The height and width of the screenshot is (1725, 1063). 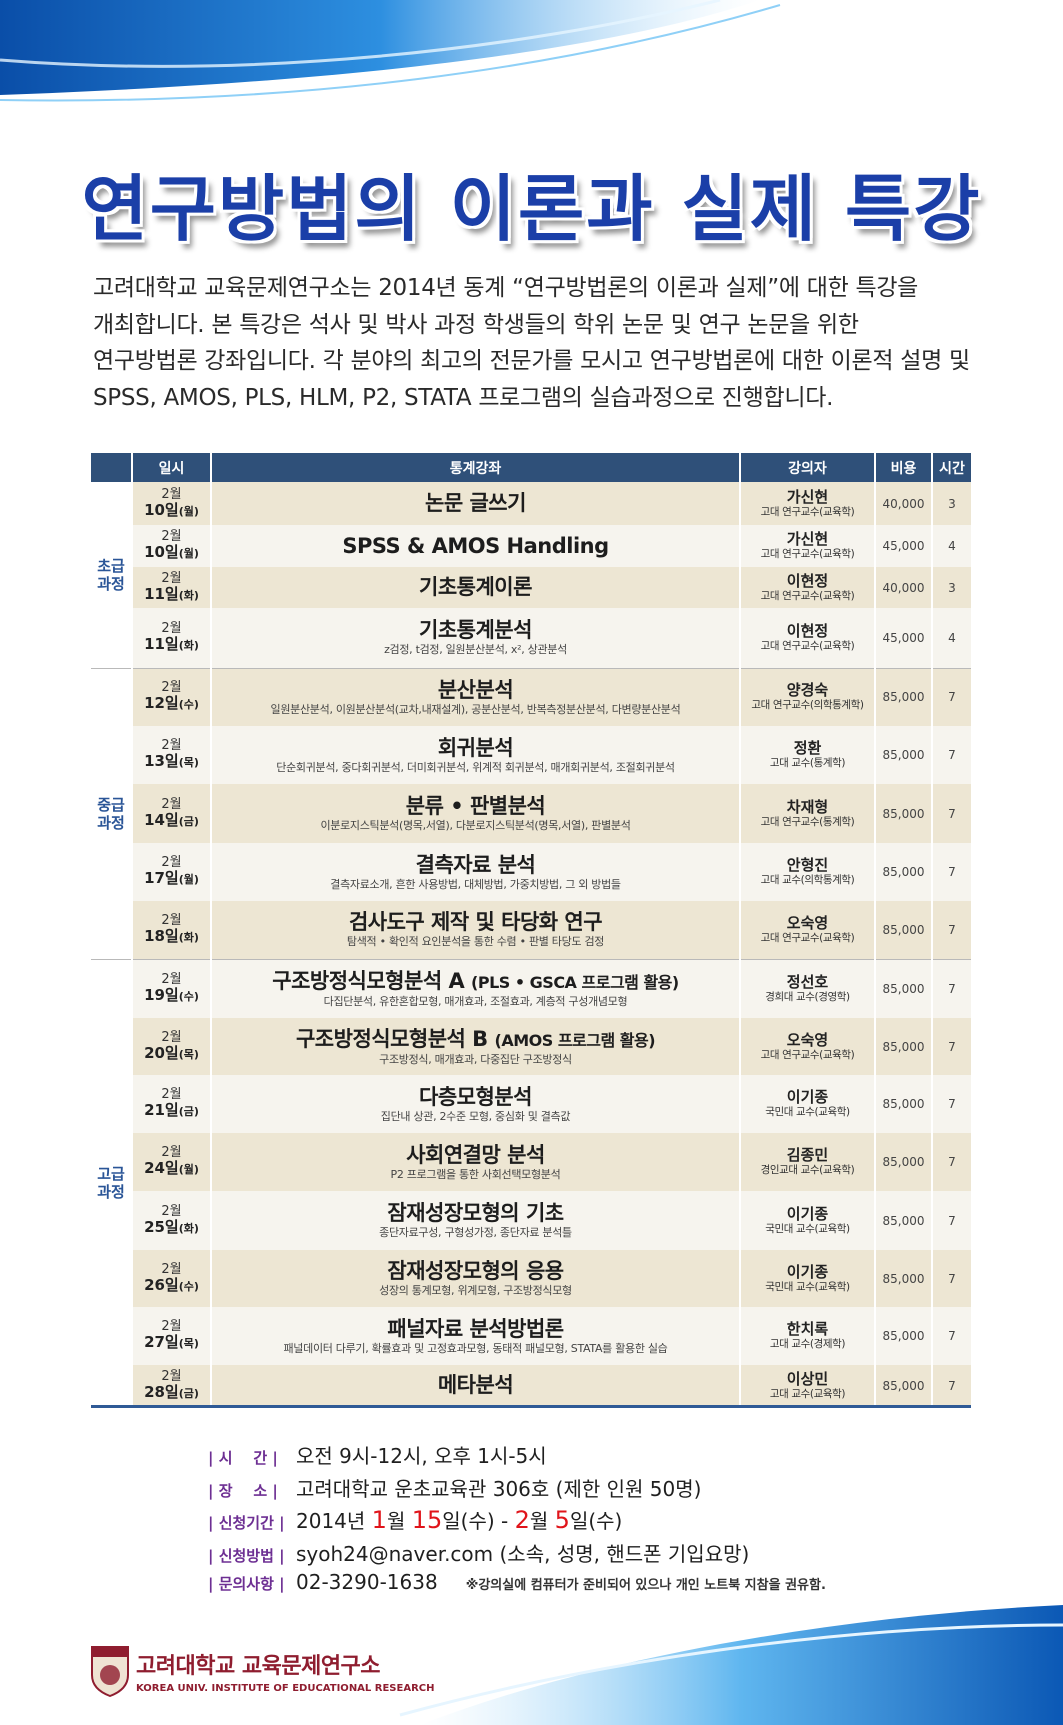 I want to click on hours-cell: 3, so click(x=951, y=587).